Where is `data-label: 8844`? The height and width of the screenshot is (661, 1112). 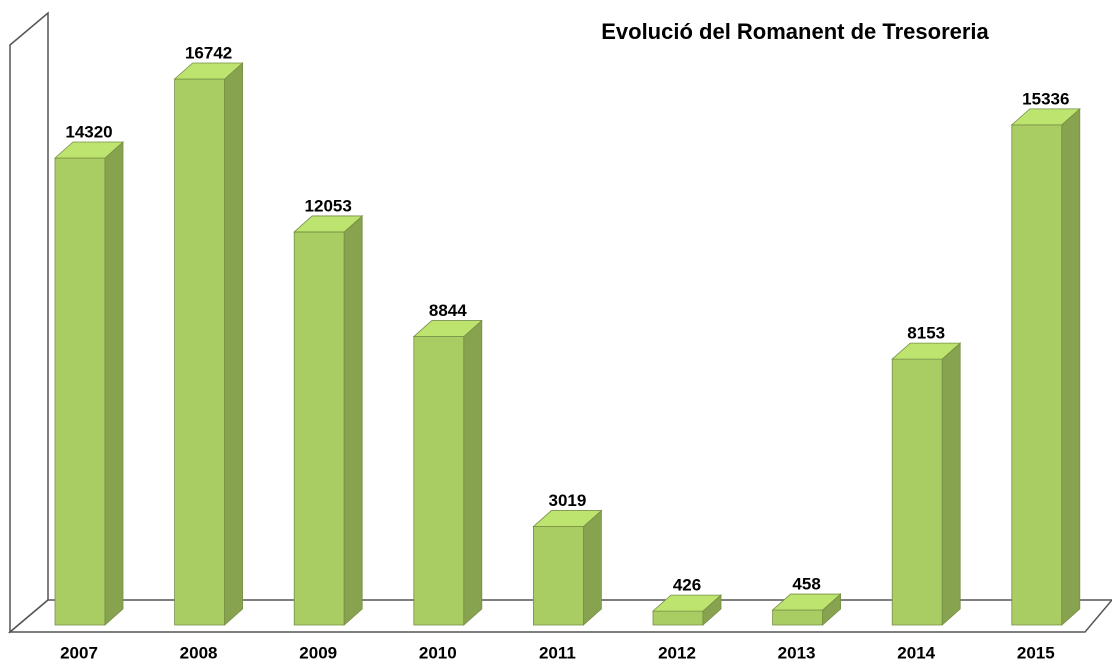 data-label: 8844 is located at coordinates (448, 310).